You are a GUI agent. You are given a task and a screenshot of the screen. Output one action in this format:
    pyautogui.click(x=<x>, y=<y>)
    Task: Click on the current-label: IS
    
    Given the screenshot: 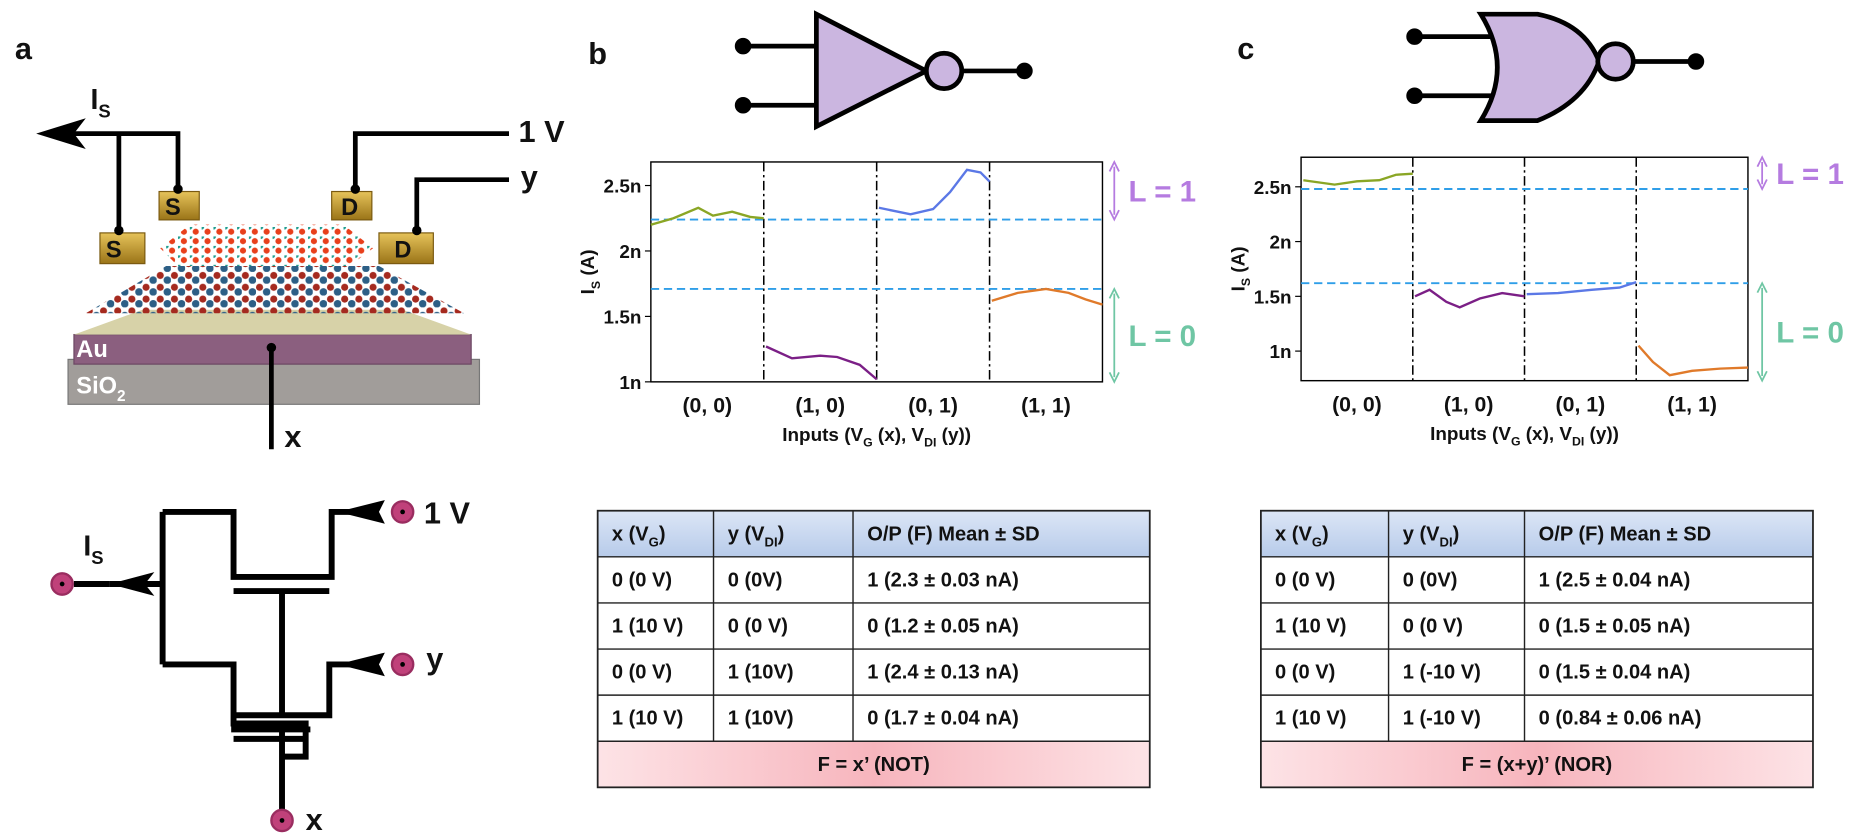 What is the action you would take?
    pyautogui.click(x=101, y=103)
    